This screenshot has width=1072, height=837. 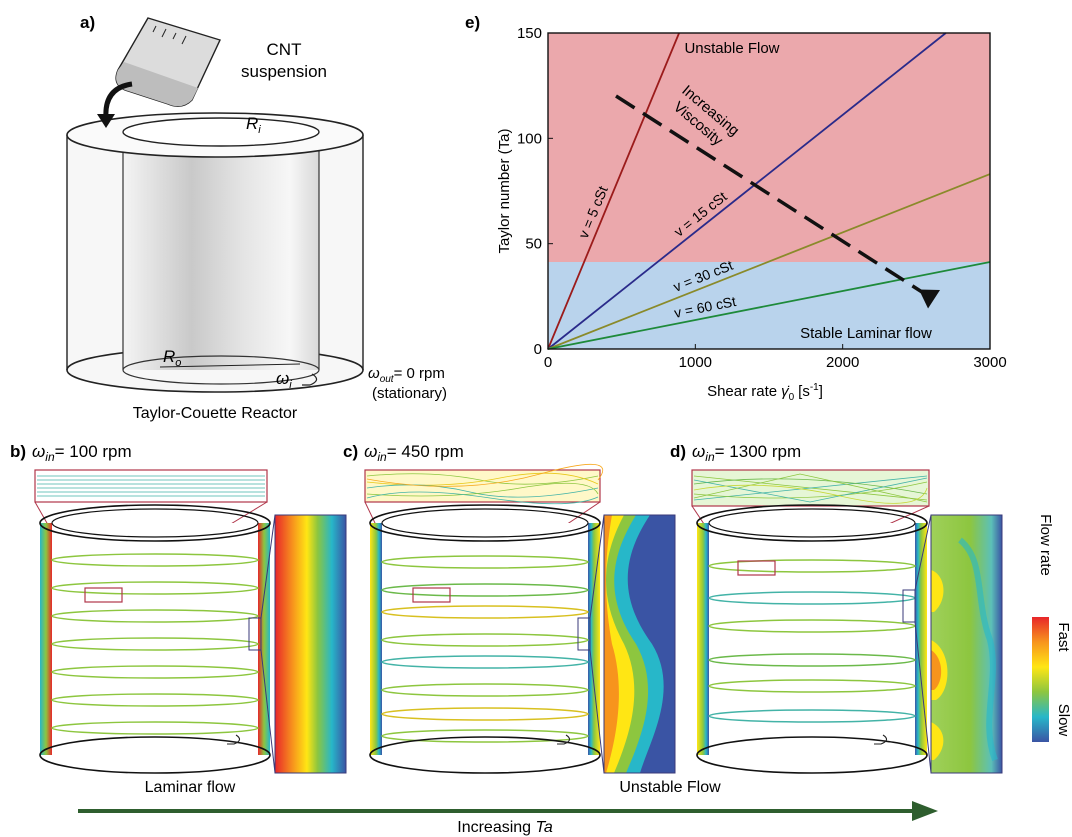 What do you see at coordinates (731, 48) in the screenshot?
I see `unstable-region-label: Unstable Flow` at bounding box center [731, 48].